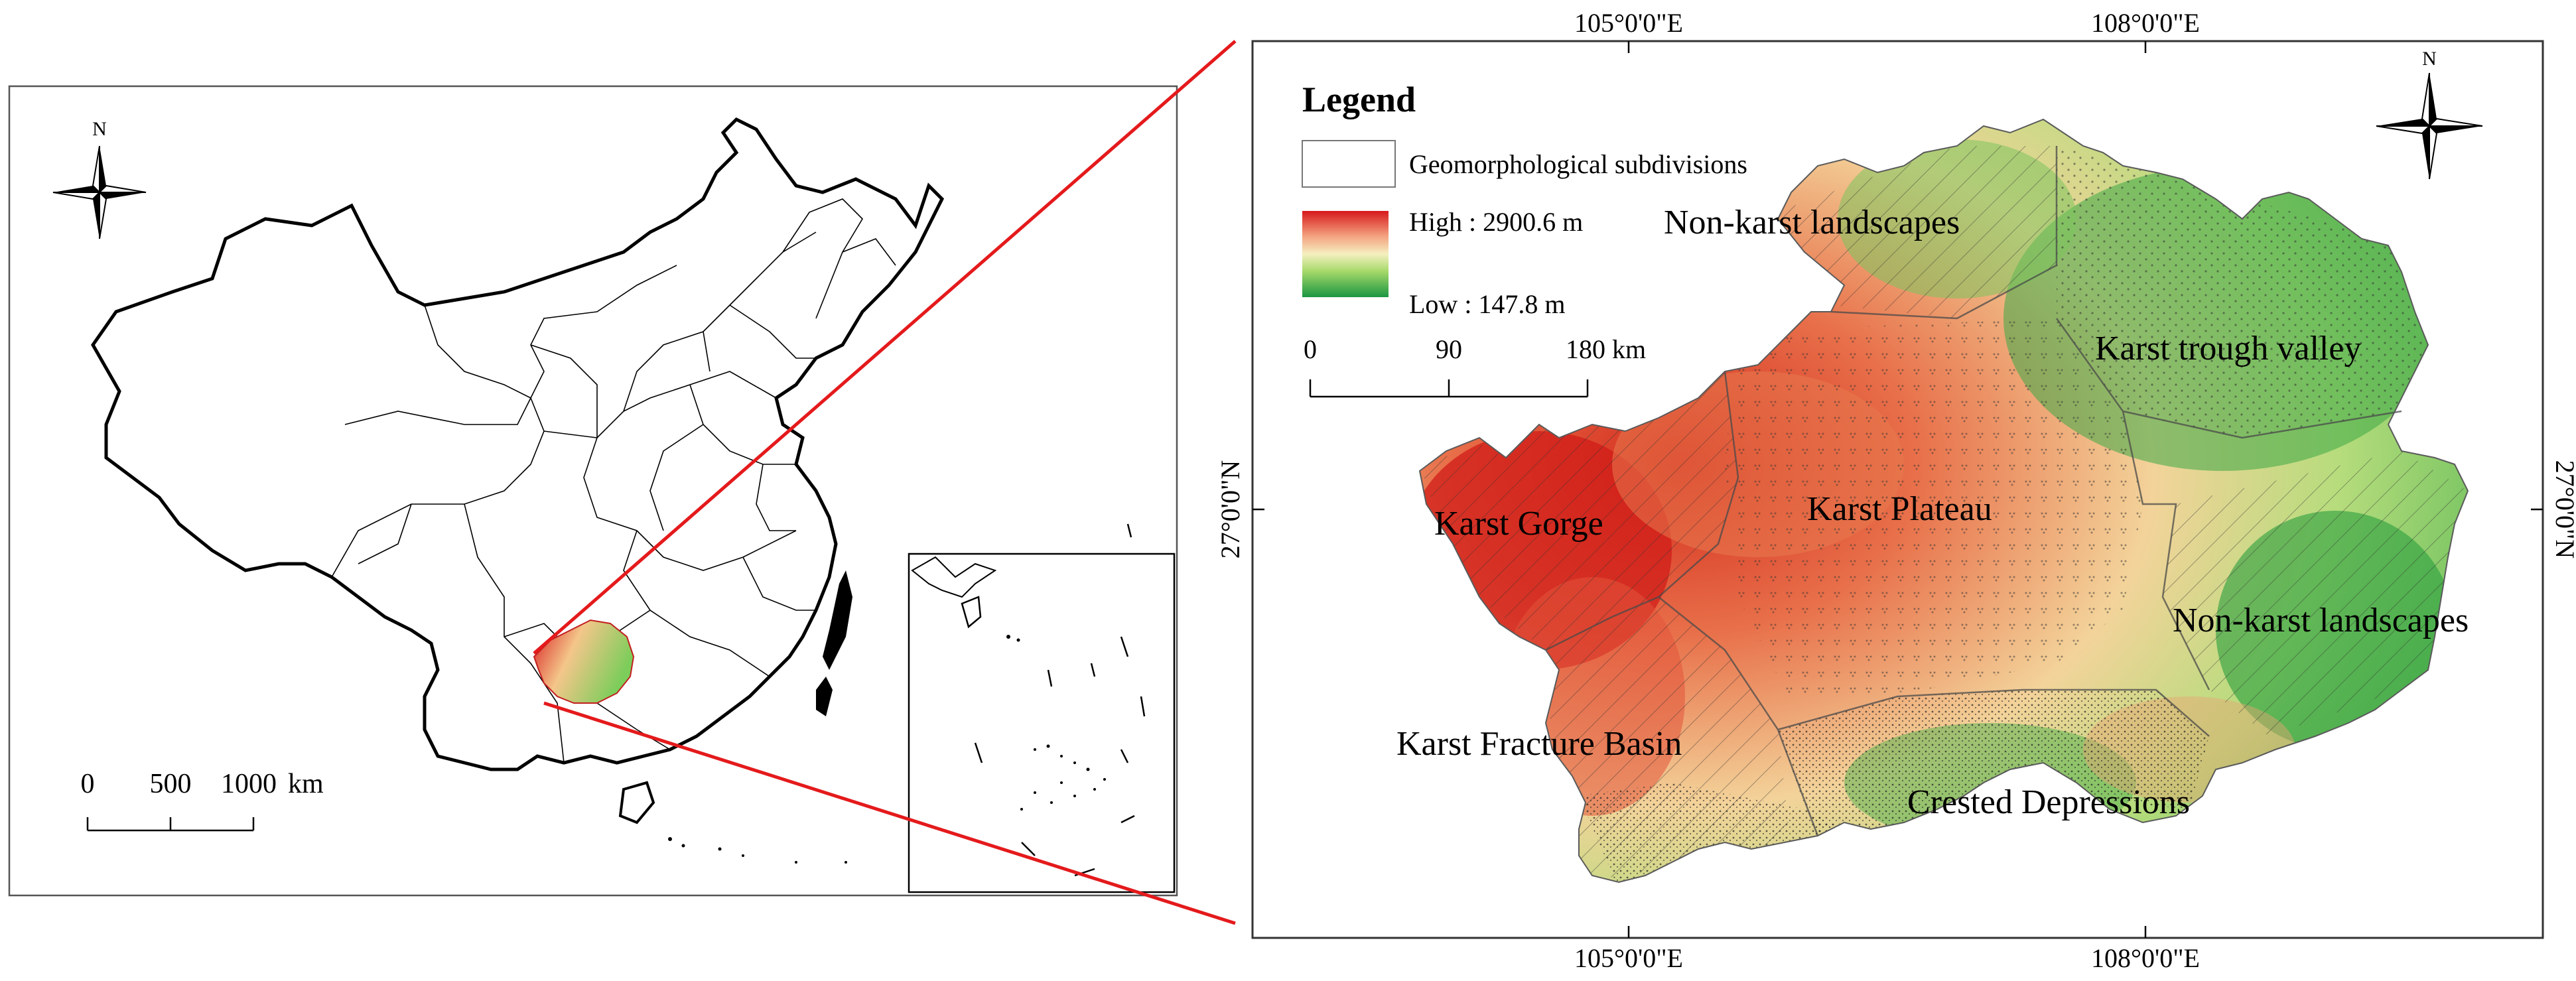 The image size is (2576, 981). Describe the element at coordinates (2228, 348) in the screenshot. I see `region-label-trough-valley: Karst trough valley` at that location.